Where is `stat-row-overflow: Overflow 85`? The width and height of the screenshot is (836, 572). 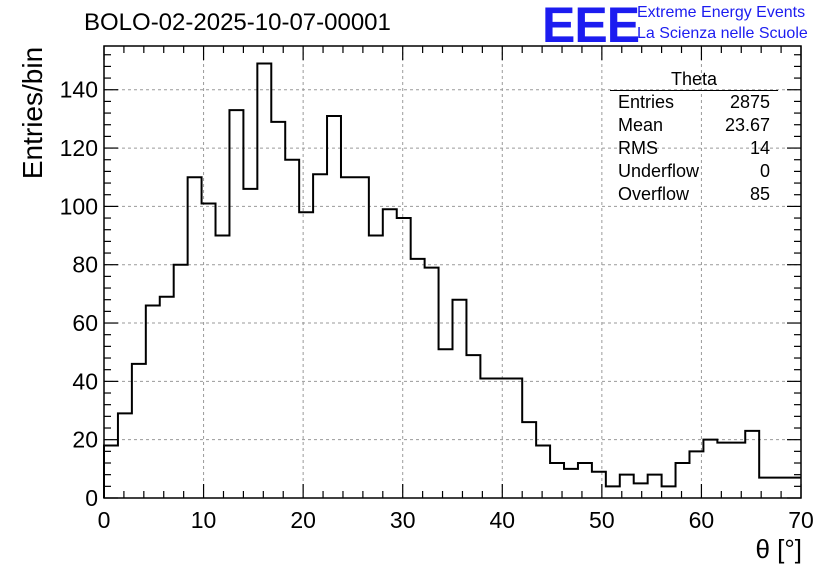
stat-row-overflow: Overflow 85 is located at coordinates (694, 194).